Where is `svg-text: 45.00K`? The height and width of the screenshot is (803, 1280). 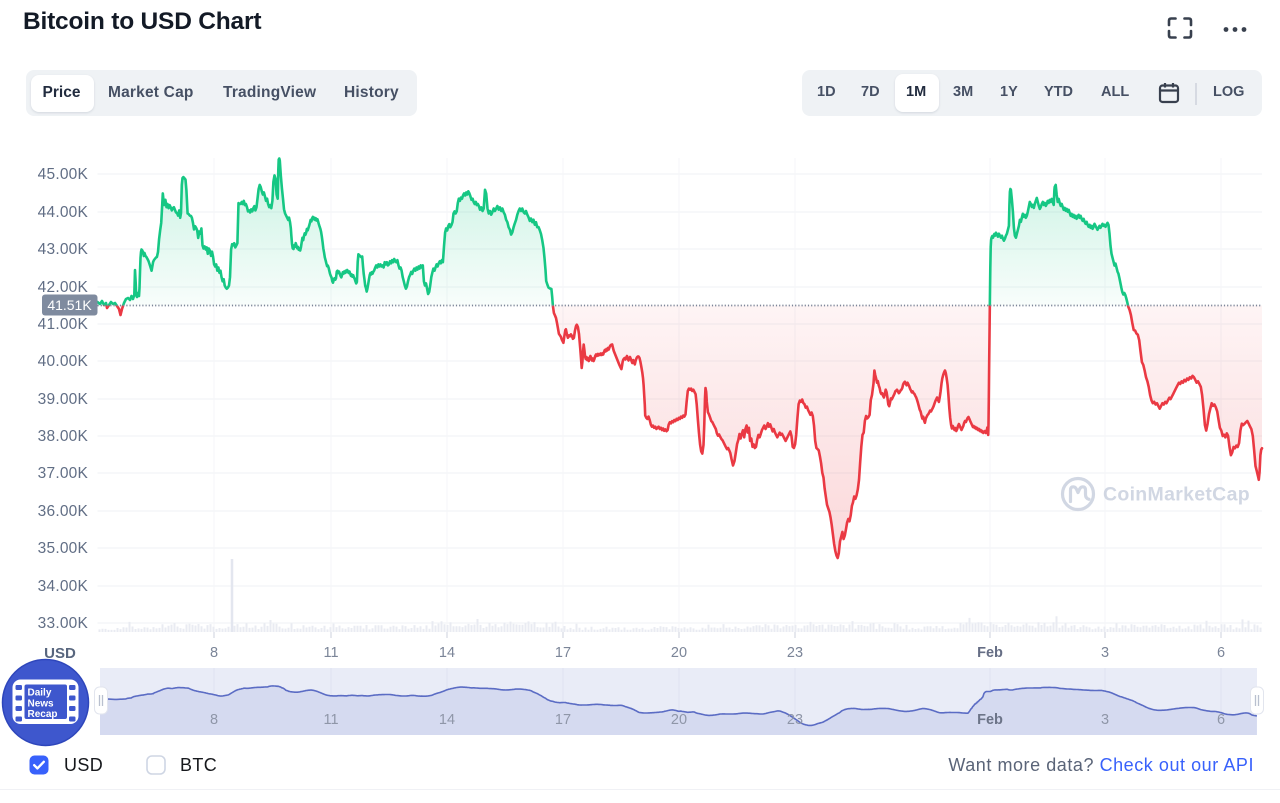
svg-text: 45.00K is located at coordinates (63, 174).